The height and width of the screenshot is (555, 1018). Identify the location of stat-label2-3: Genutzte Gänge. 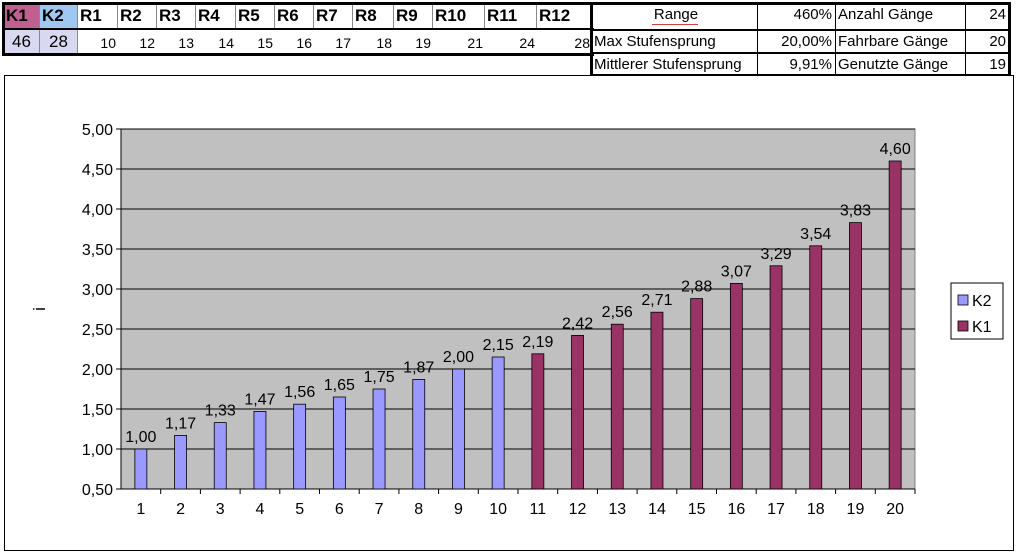
(893, 64).